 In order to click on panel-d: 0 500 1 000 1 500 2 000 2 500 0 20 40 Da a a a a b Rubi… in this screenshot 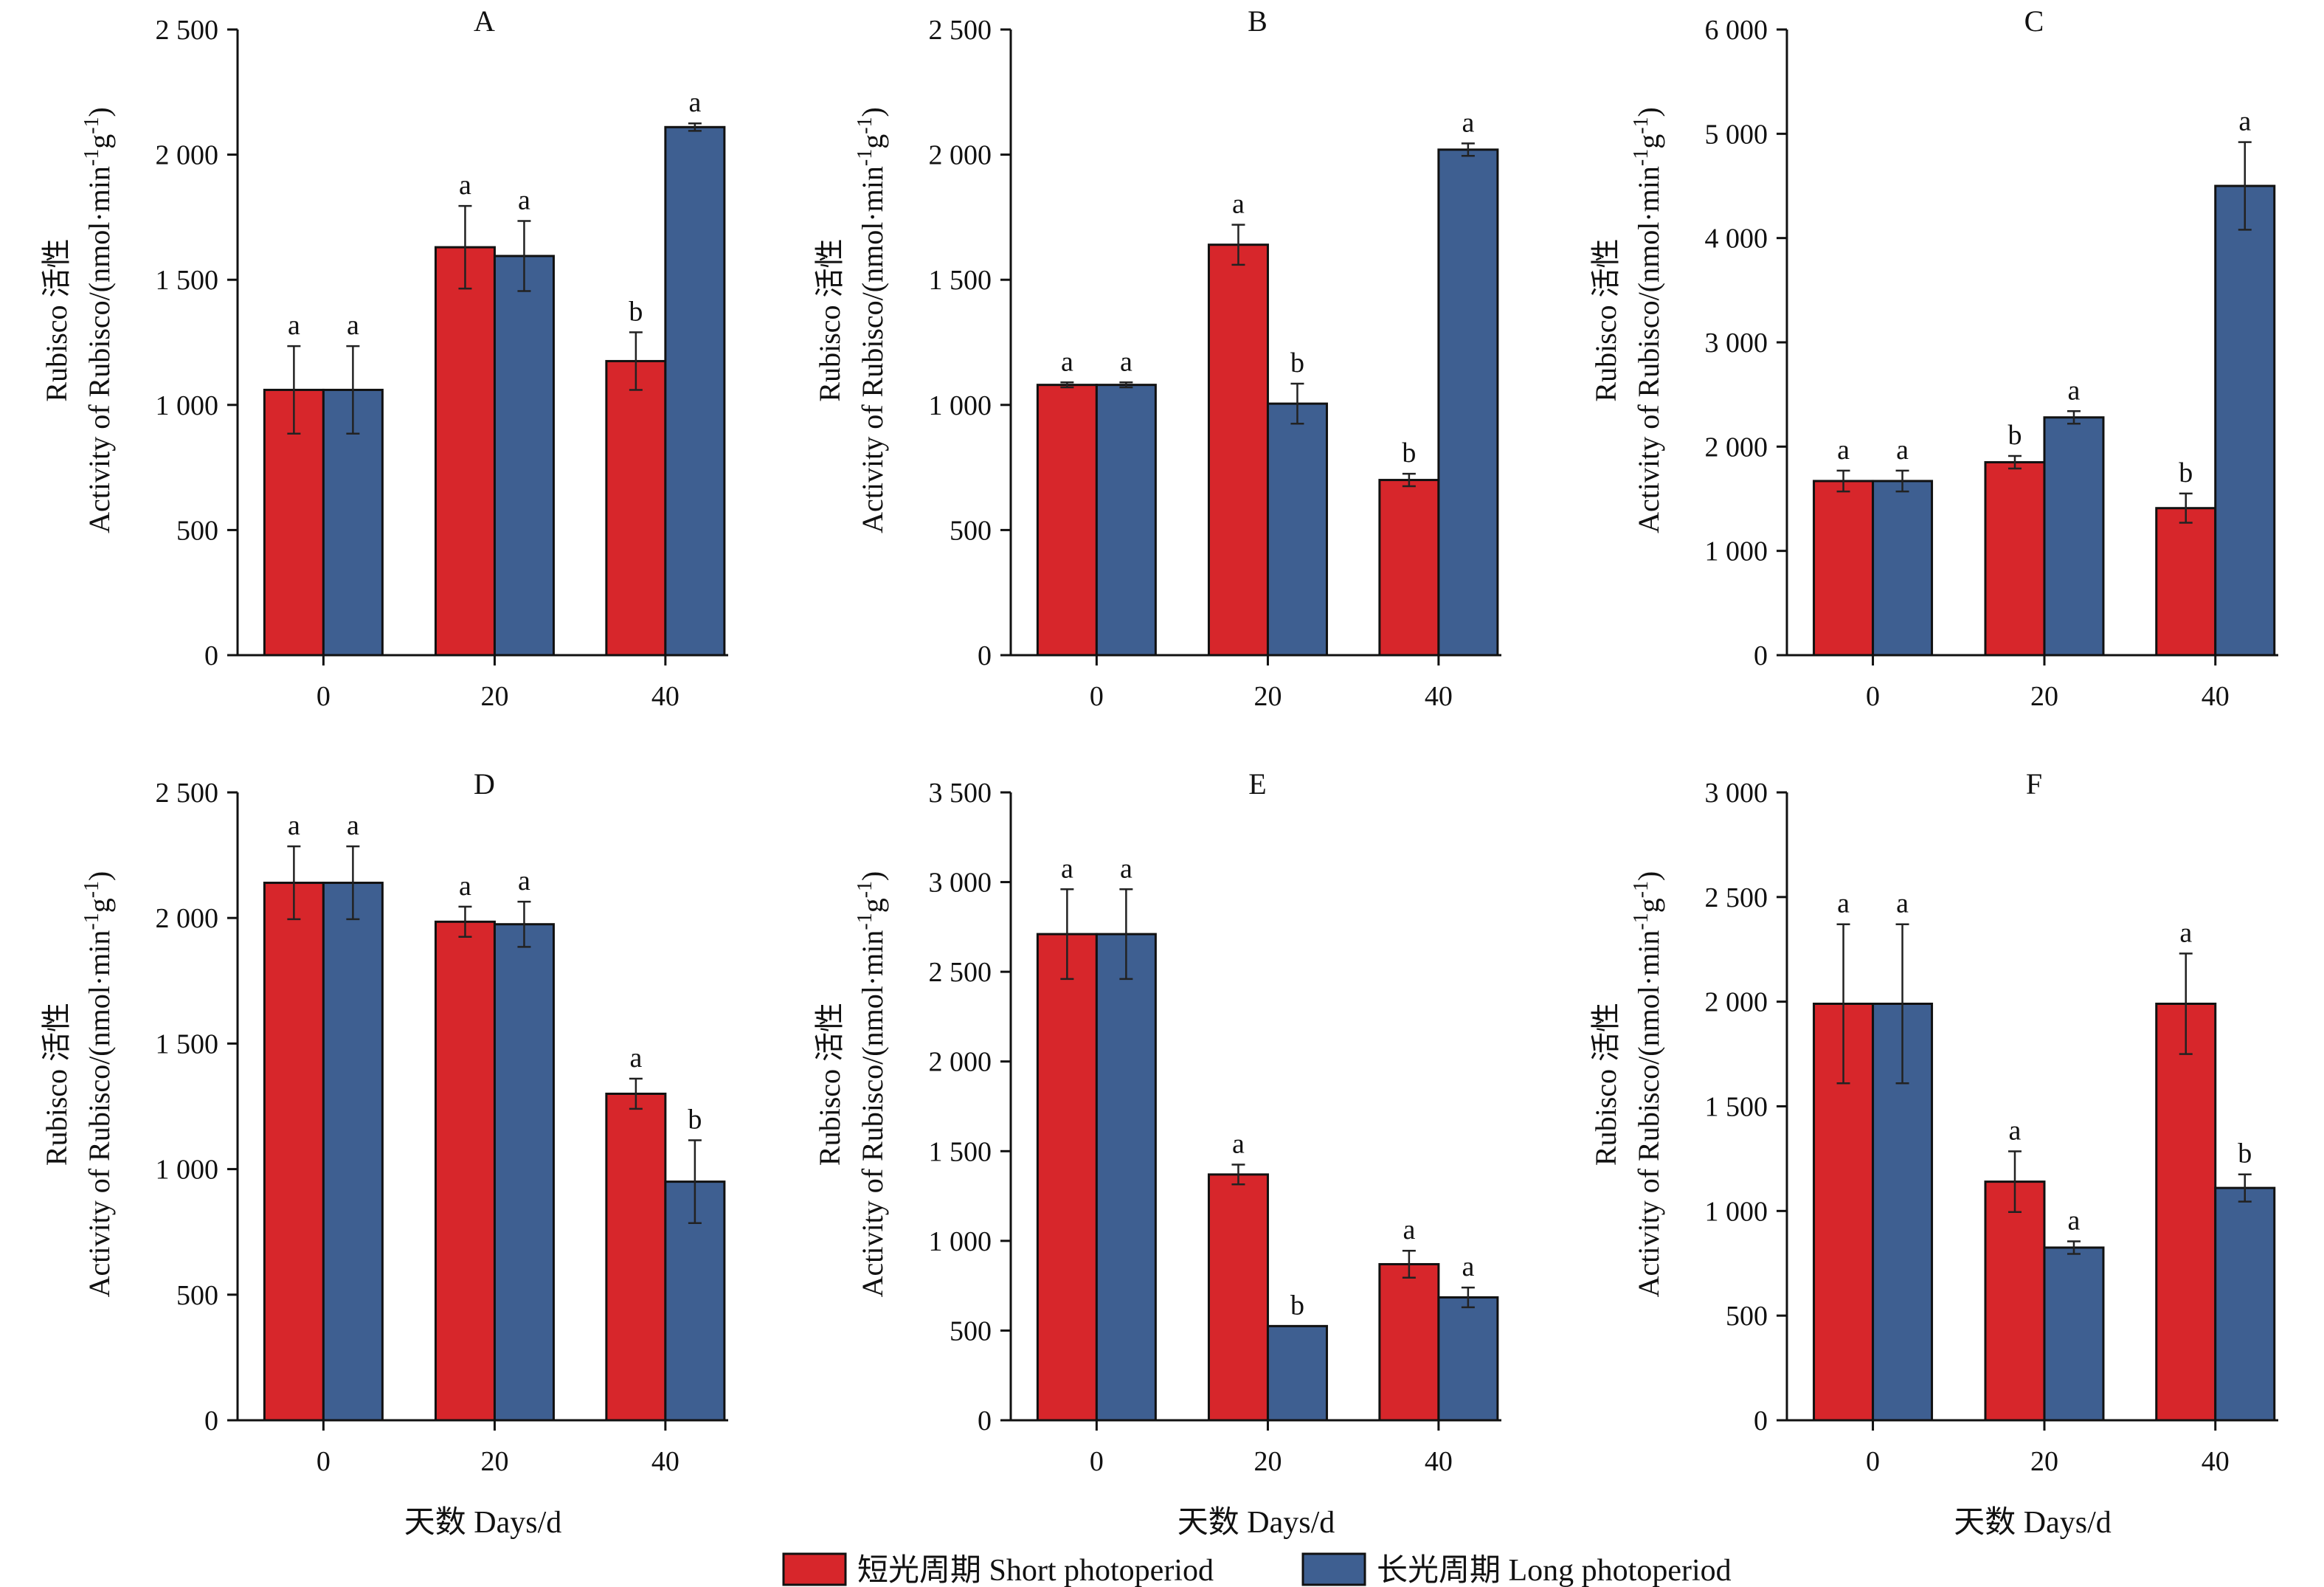, I will do `click(384, 1122)`.